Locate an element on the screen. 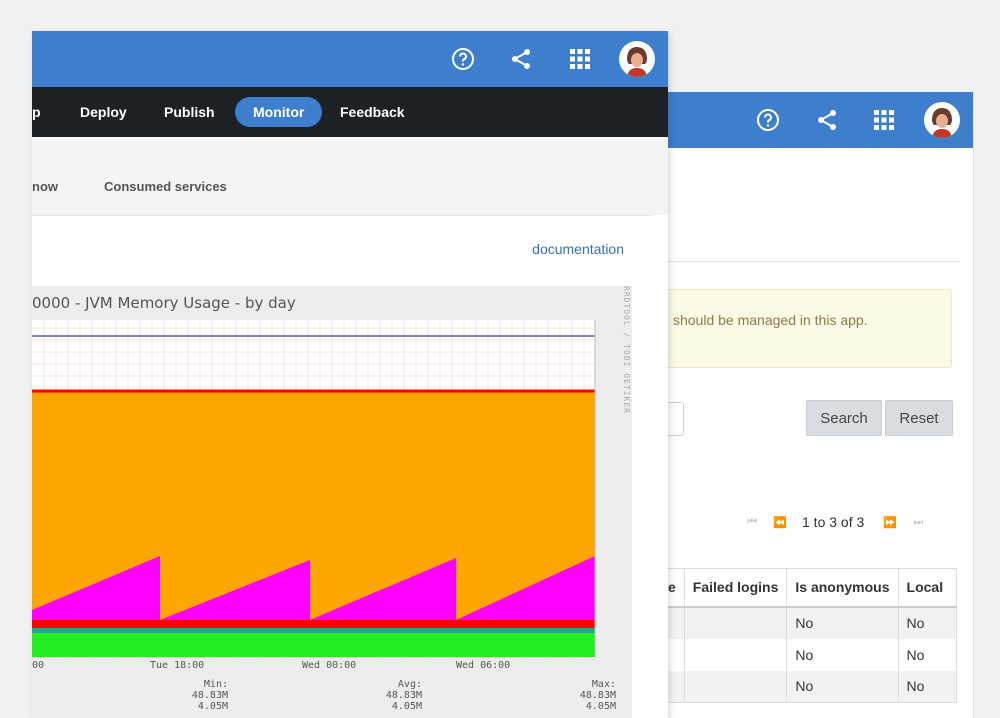 Image resolution: width=1000 pixels, height=718 pixels. table-header-row: e Failed logins Is anonymous Local is located at coordinates (812, 588).